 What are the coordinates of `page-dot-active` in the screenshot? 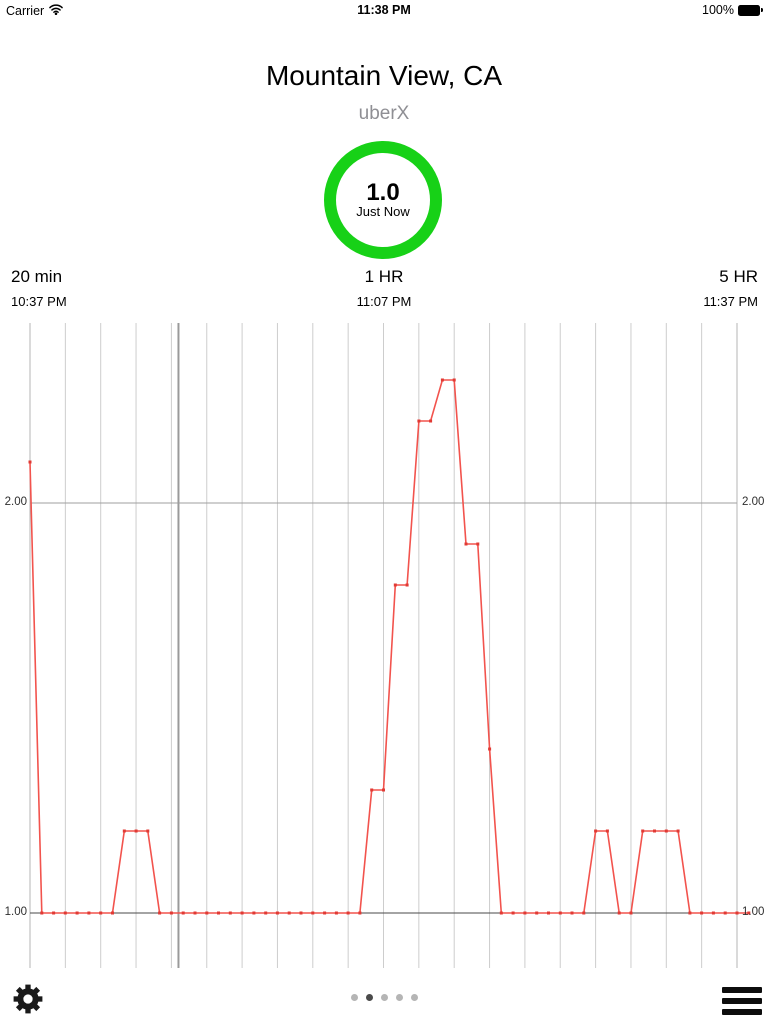 It's located at (369, 997).